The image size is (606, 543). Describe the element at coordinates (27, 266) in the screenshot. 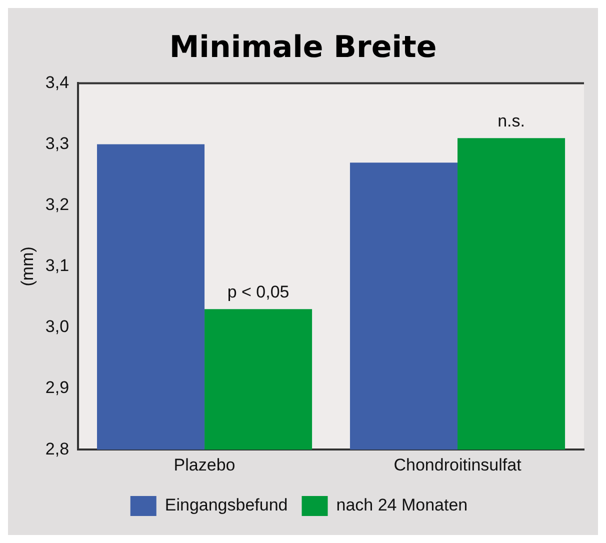

I see `y-axis-title: (mm)` at that location.